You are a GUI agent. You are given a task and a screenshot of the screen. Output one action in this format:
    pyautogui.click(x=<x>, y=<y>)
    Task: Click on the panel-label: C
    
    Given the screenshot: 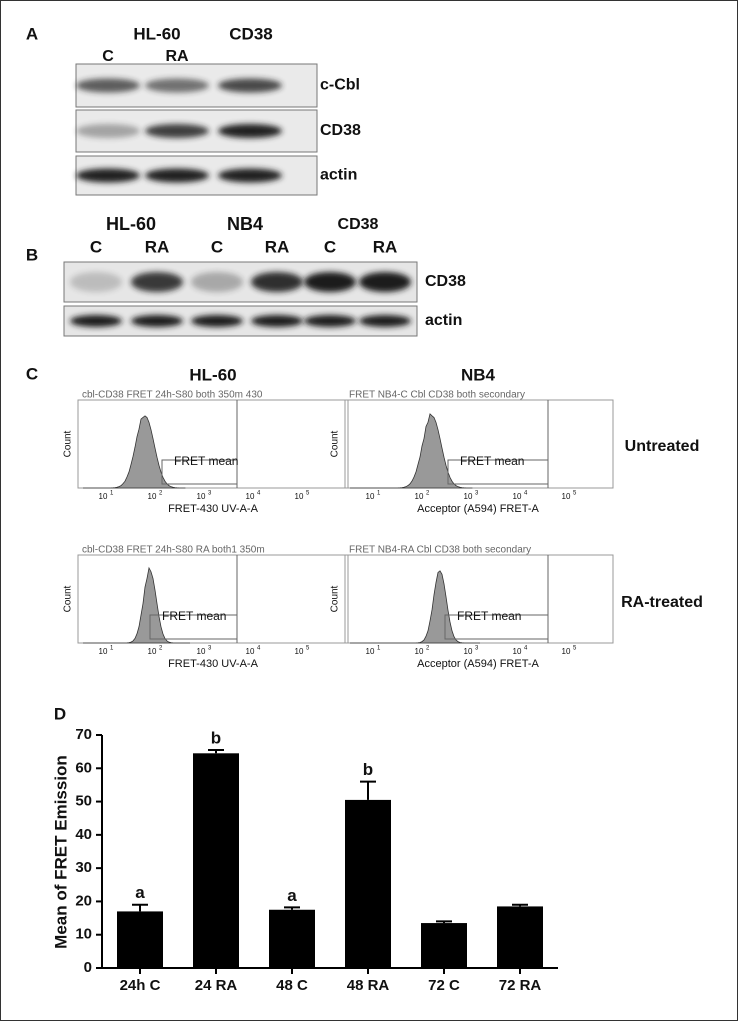 What is the action you would take?
    pyautogui.click(x=32, y=373)
    